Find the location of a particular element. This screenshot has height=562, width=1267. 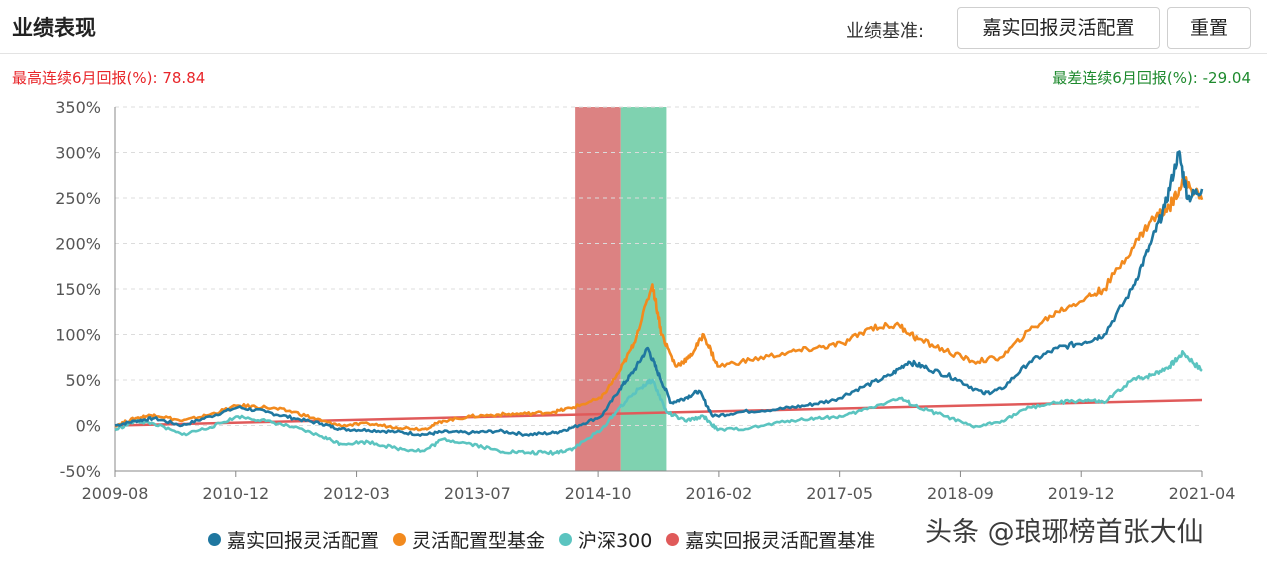

benchmark-select-button: 嘉实回报灵活配置 is located at coordinates (1058, 28).